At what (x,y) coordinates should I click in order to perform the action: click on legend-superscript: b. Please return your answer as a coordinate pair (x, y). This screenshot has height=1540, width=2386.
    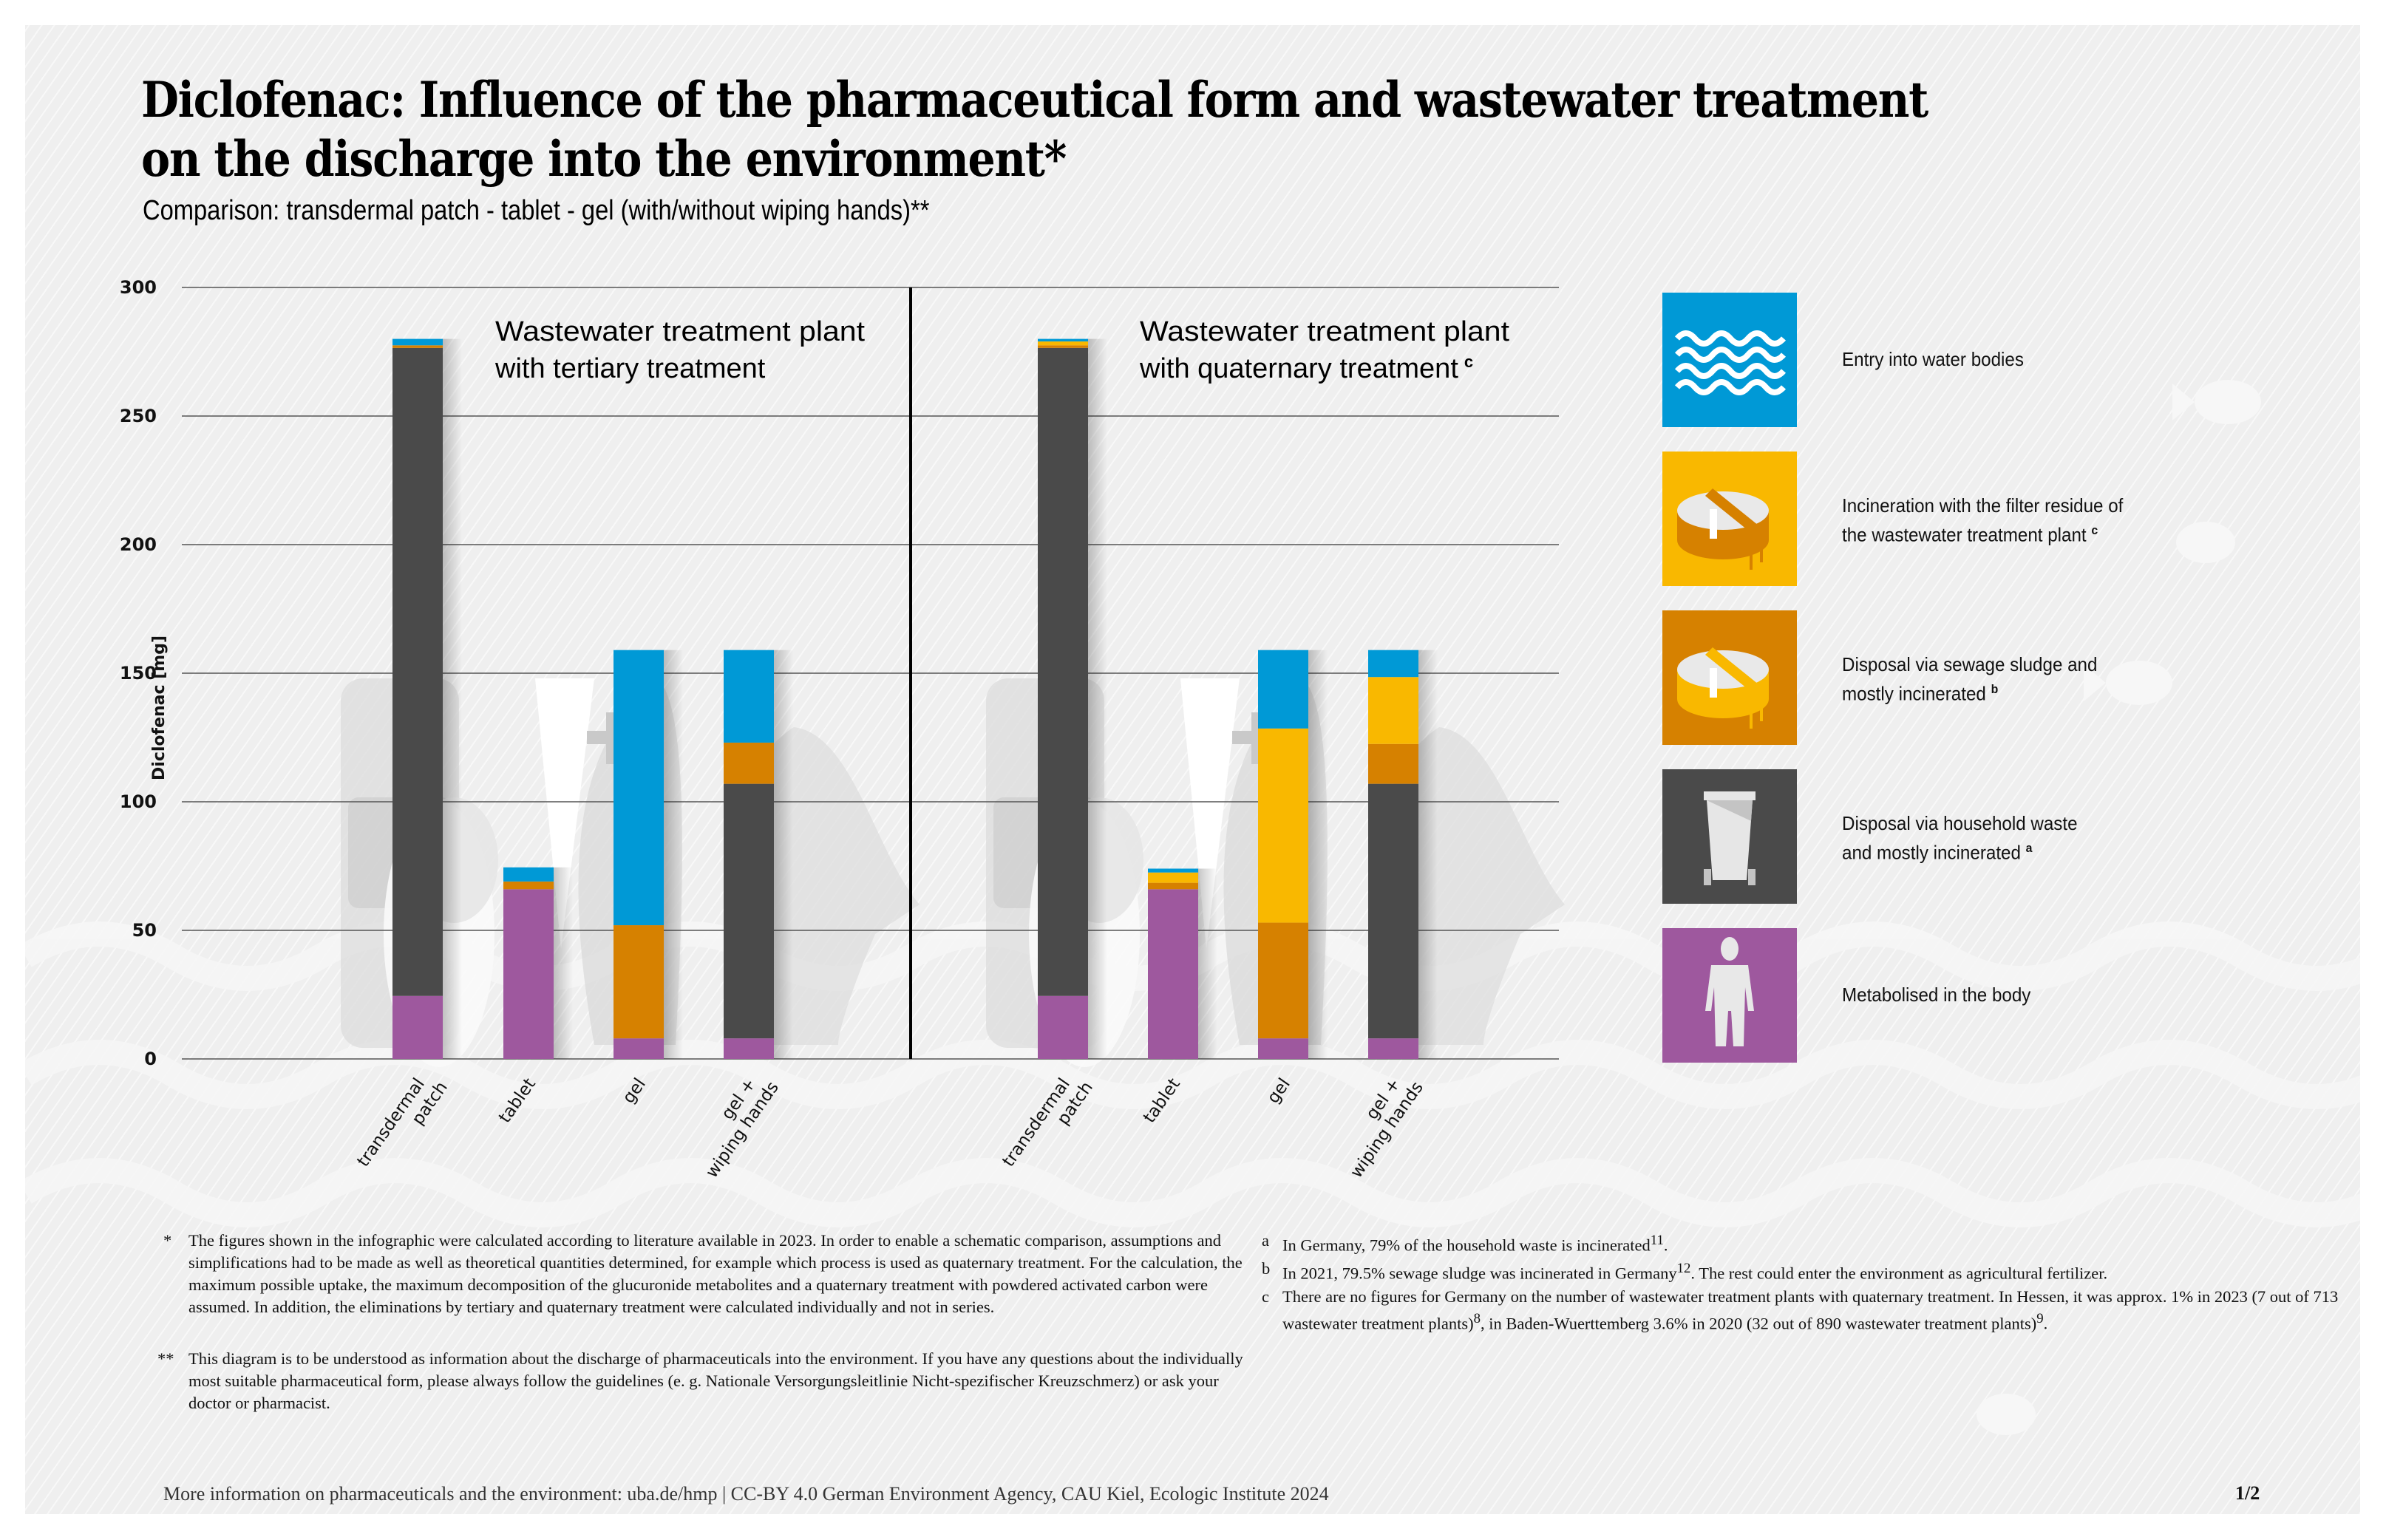
    Looking at the image, I should click on (1995, 689).